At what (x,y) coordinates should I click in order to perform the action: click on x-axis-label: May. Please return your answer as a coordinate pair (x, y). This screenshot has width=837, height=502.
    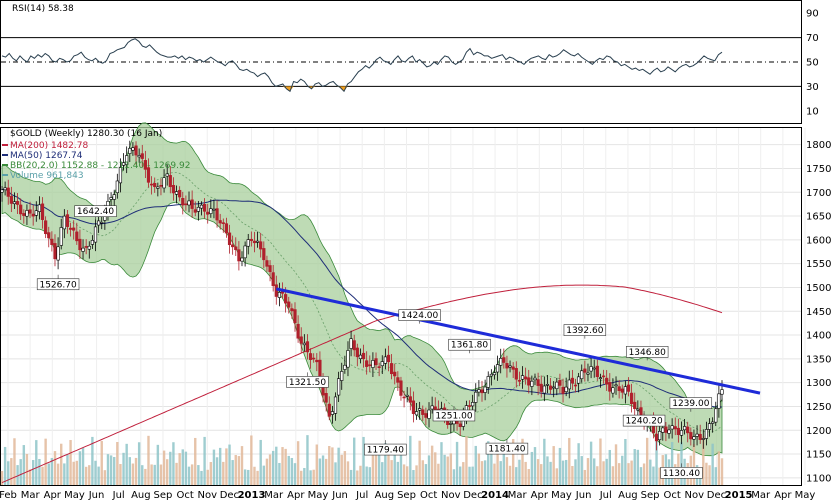
    Looking at the image, I should click on (805, 495).